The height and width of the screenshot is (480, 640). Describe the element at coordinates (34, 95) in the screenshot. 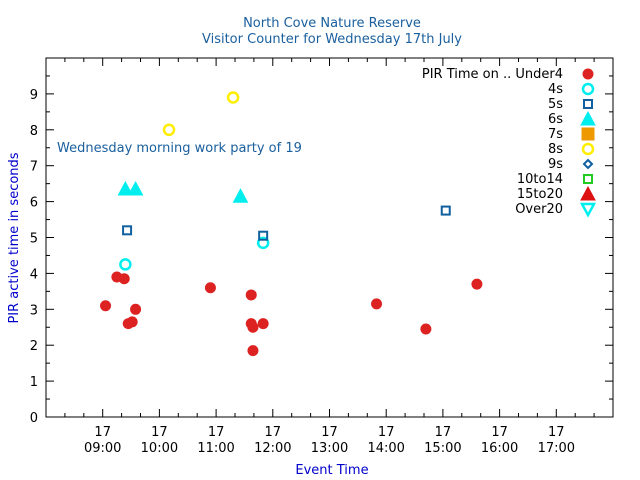

I see `y-tick-label: 9` at that location.